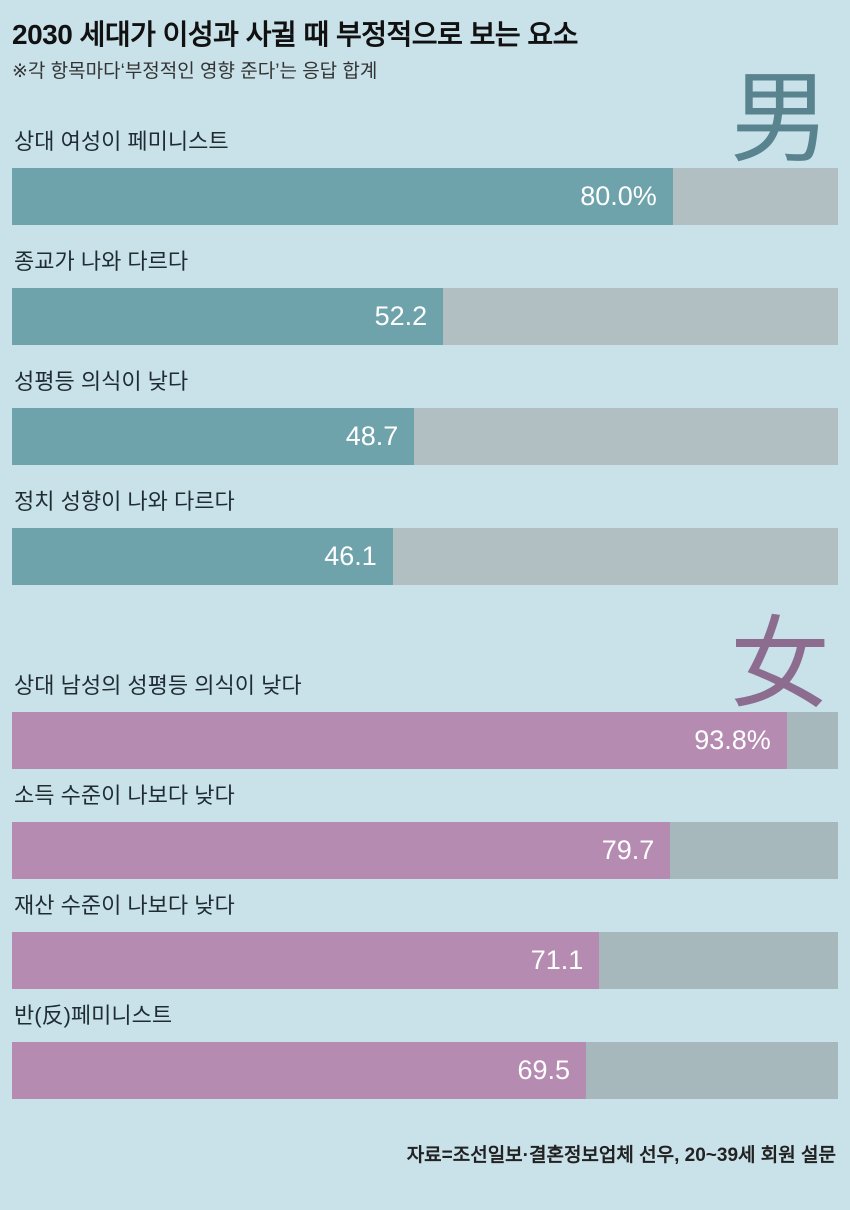  I want to click on bar-row: 성평등 의식이 낮다 48.7, so click(425, 417).